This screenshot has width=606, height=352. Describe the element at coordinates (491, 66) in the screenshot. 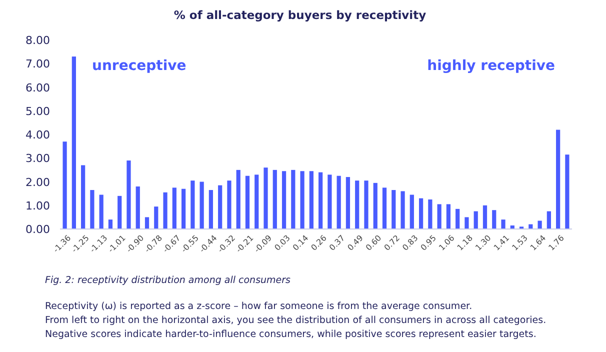

I see `annotation: highly receptive` at that location.